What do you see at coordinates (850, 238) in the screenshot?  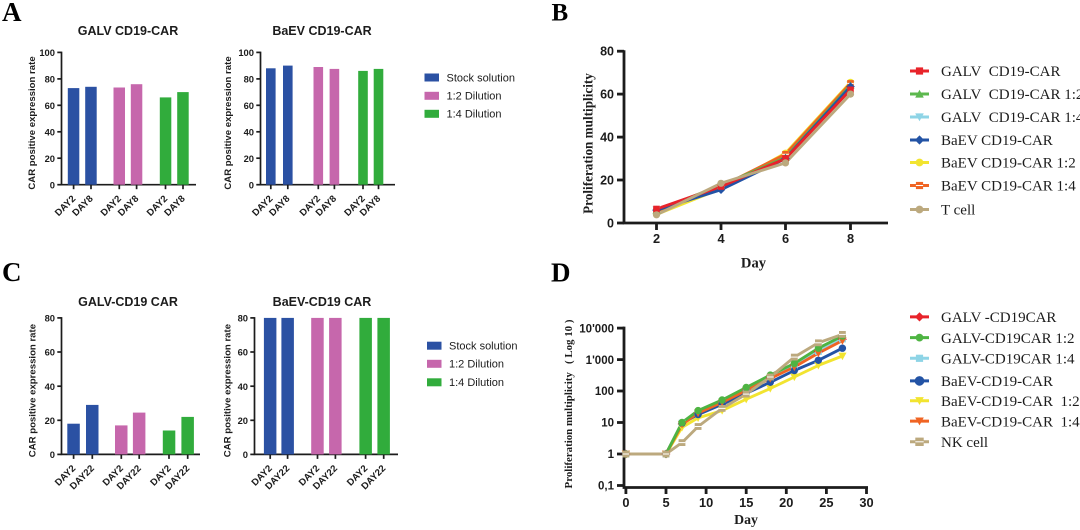 I see `svg-text: 8` at bounding box center [850, 238].